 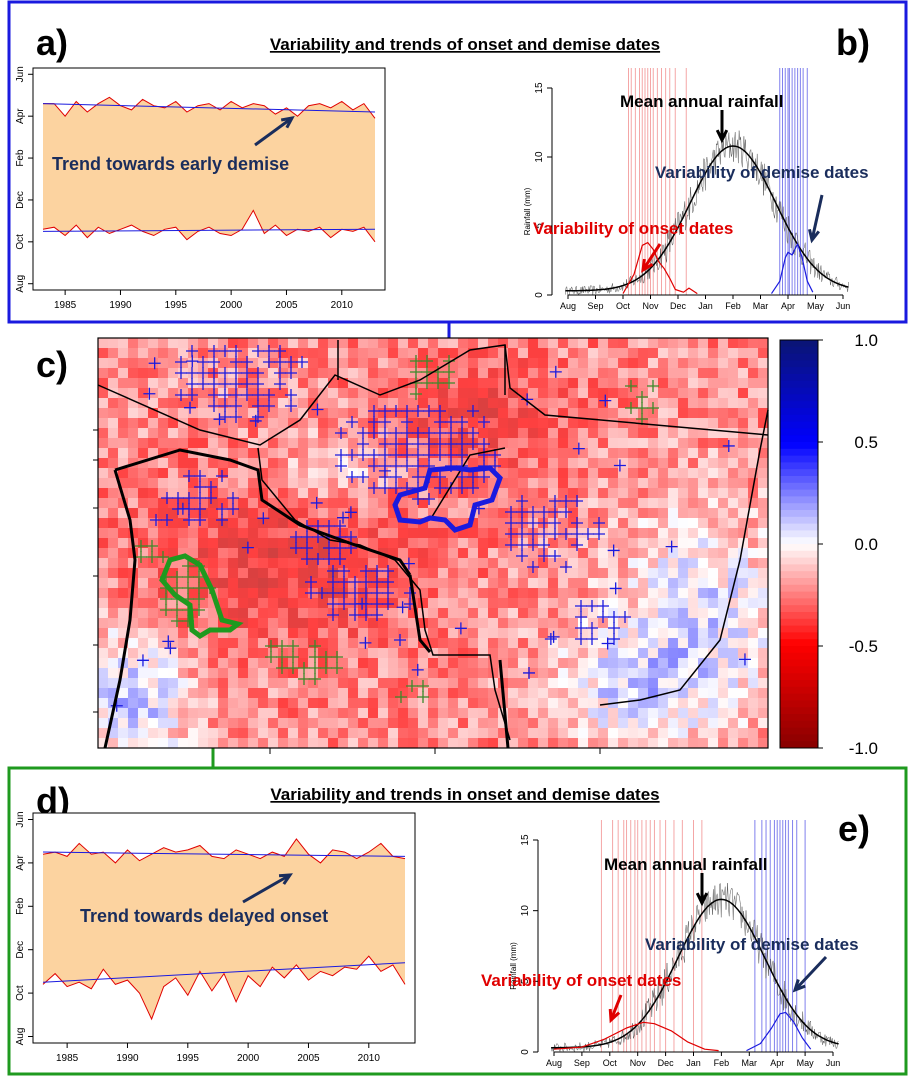 What do you see at coordinates (651, 257) in the screenshot?
I see `annotation-arrow` at bounding box center [651, 257].